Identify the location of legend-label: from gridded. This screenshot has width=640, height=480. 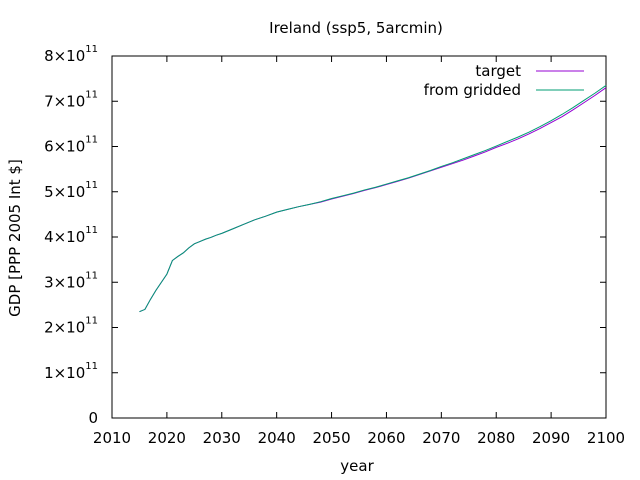
(472, 90).